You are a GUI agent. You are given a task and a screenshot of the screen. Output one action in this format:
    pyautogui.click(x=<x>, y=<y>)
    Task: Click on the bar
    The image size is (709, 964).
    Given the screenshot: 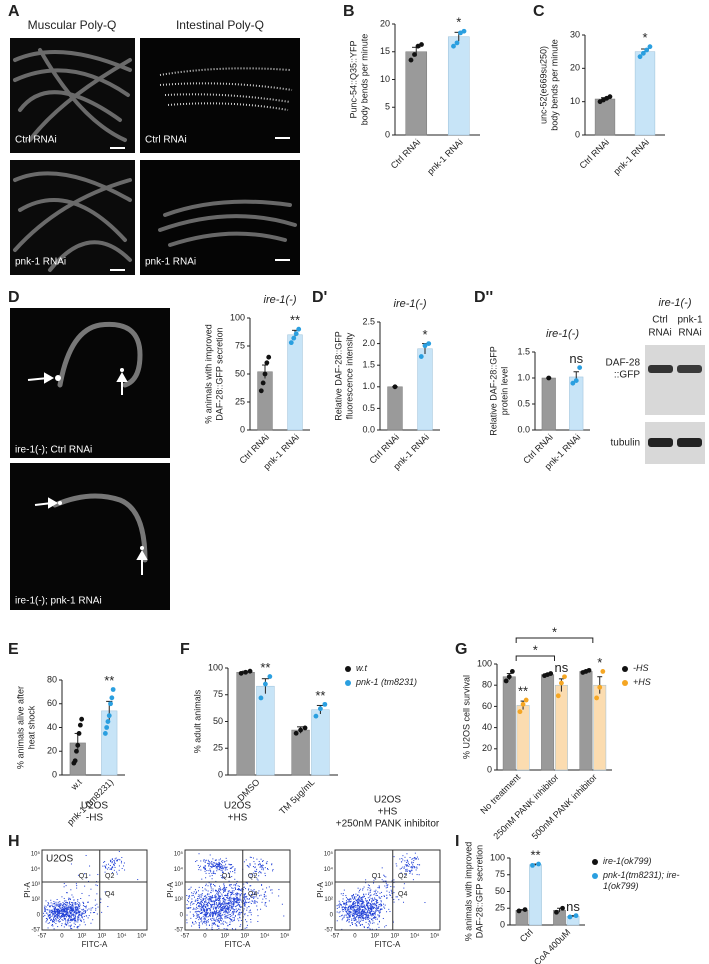 What is the action you would take?
    pyautogui.click(x=425, y=389)
    